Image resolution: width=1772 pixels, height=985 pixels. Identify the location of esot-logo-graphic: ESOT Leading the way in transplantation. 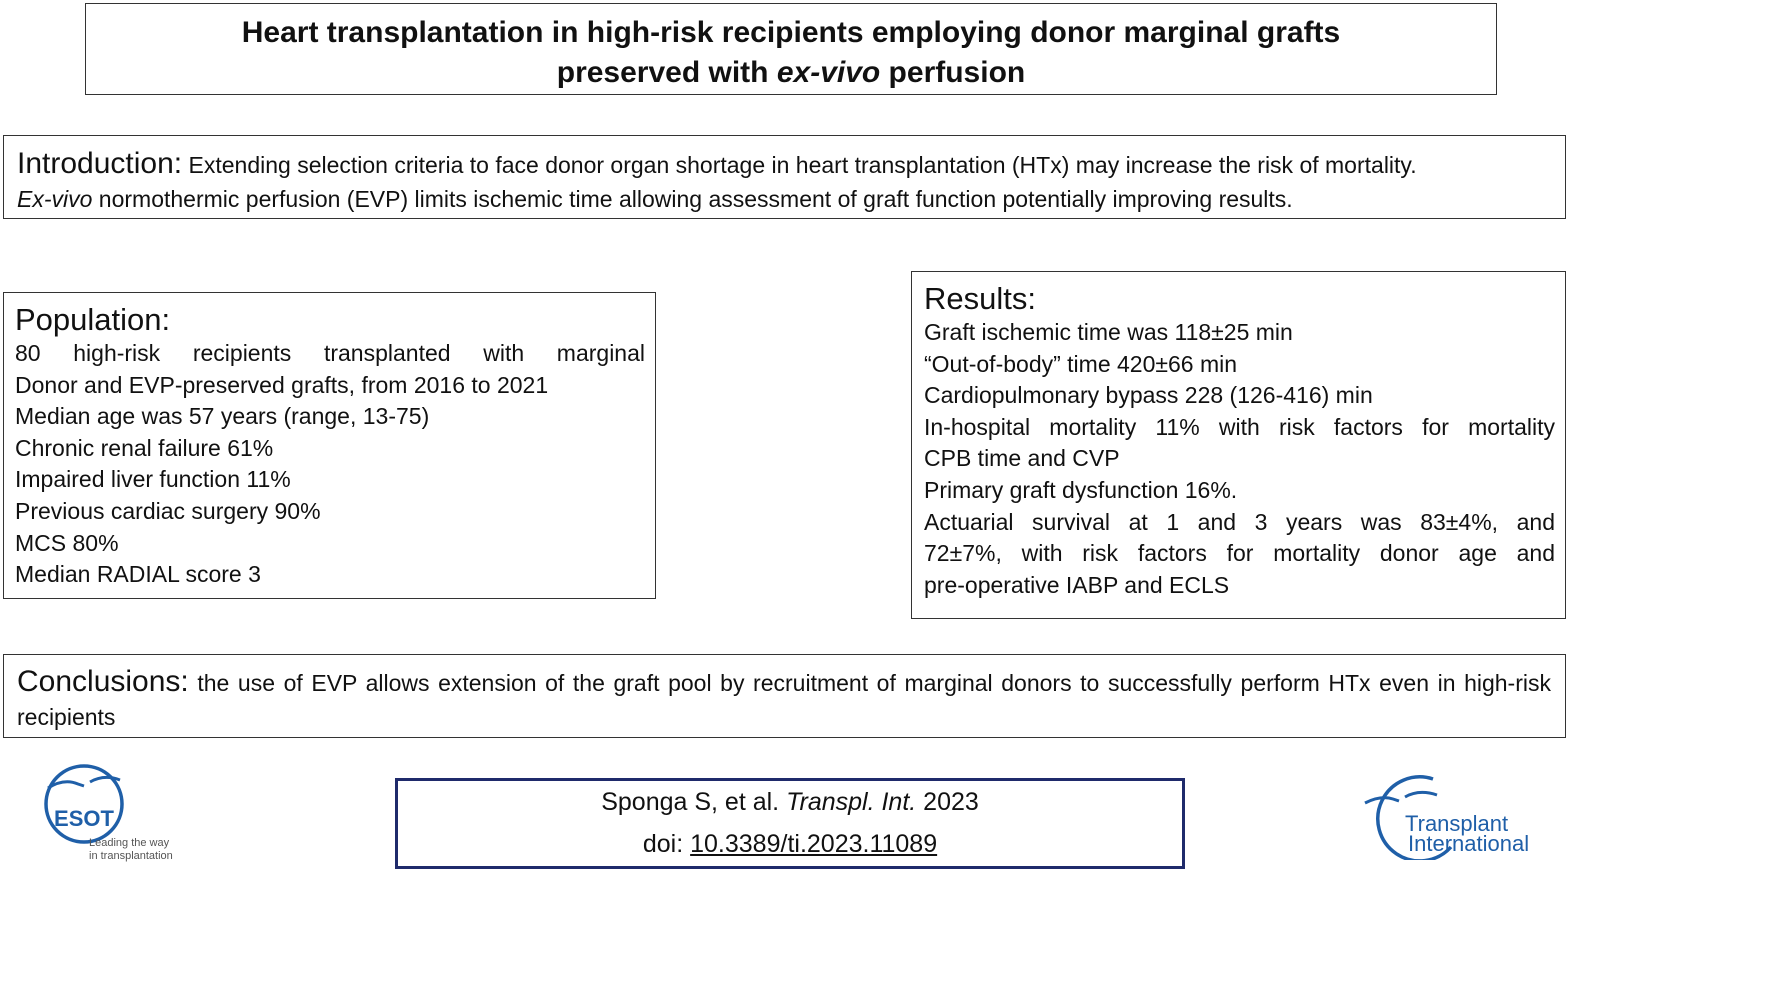
(108, 813).